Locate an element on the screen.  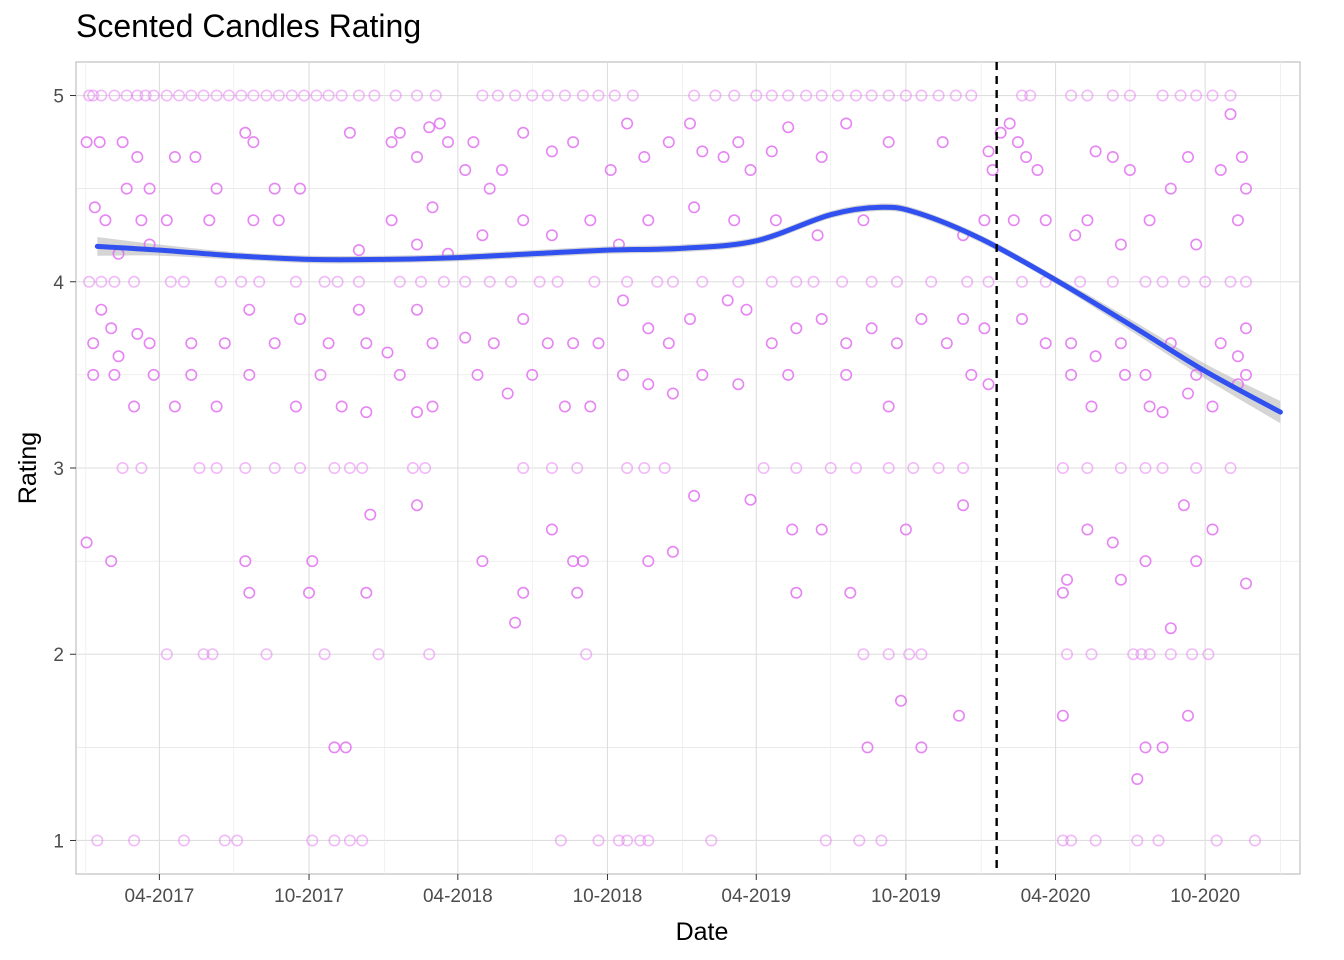
y-axis-ticks: 1 2 3 4 5 is located at coordinates (64, 469).